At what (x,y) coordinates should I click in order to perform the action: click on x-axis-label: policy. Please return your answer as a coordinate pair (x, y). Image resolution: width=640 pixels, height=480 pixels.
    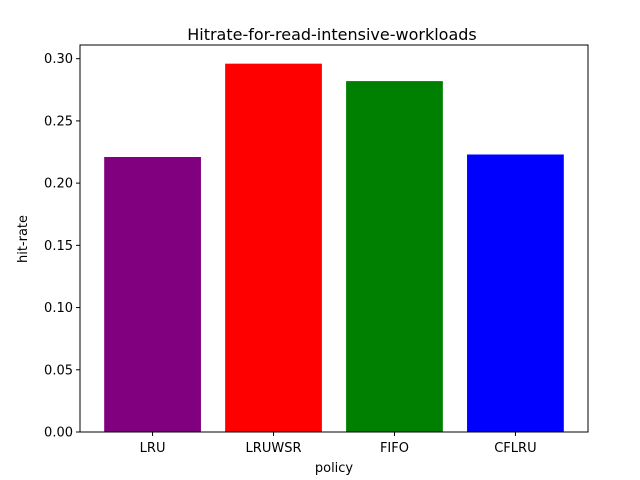
    Looking at the image, I should click on (334, 468).